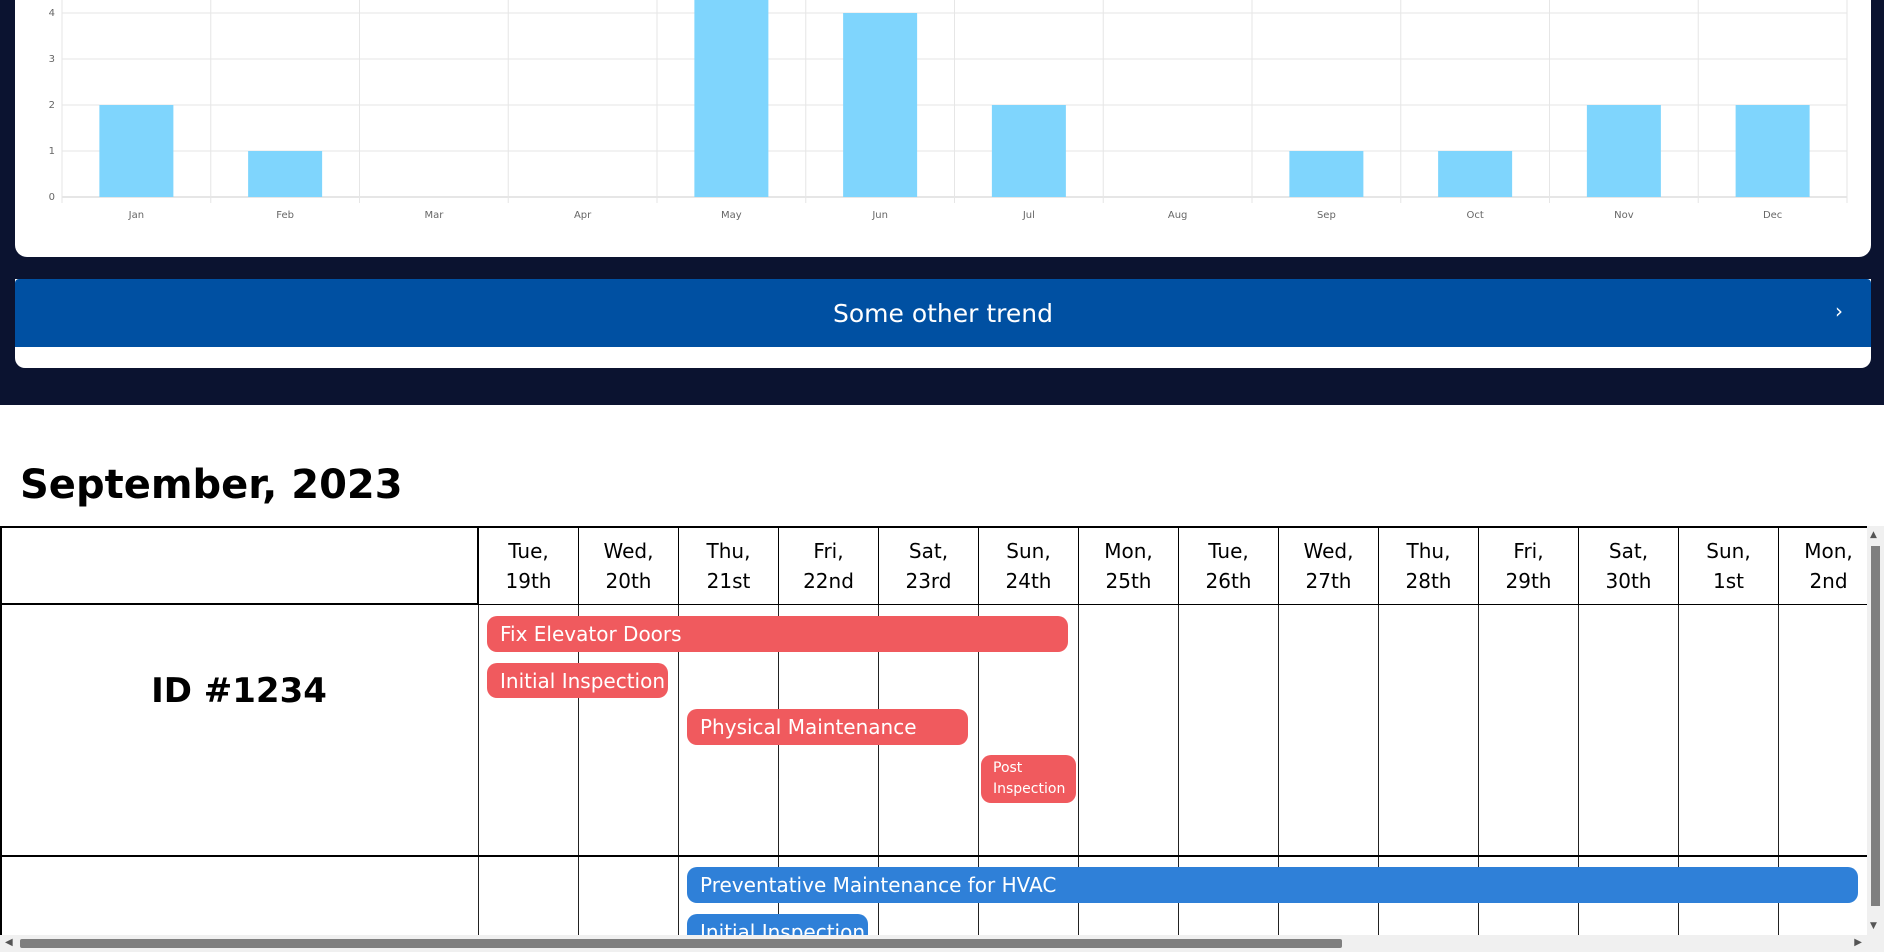  What do you see at coordinates (52, 151) in the screenshot?
I see `y-tick-label: 1` at bounding box center [52, 151].